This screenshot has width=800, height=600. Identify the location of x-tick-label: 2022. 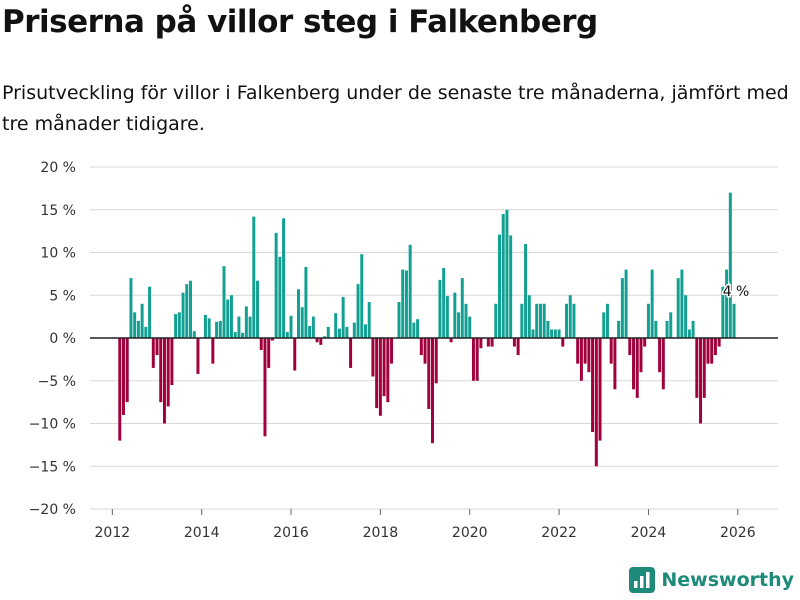
(559, 533).